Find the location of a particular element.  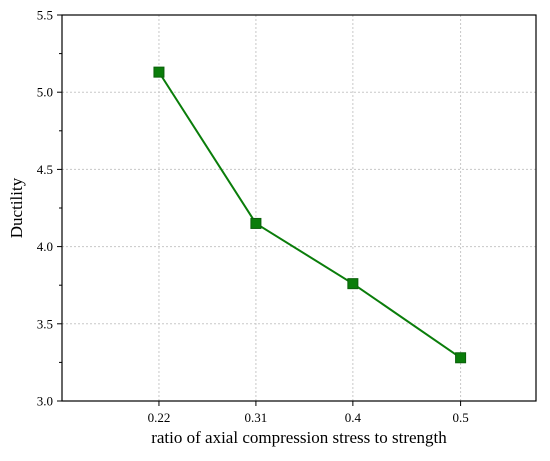

y-tick-labels: 3.0 3.5 4.0 4.5 5.0 5.5 is located at coordinates (45, 208).